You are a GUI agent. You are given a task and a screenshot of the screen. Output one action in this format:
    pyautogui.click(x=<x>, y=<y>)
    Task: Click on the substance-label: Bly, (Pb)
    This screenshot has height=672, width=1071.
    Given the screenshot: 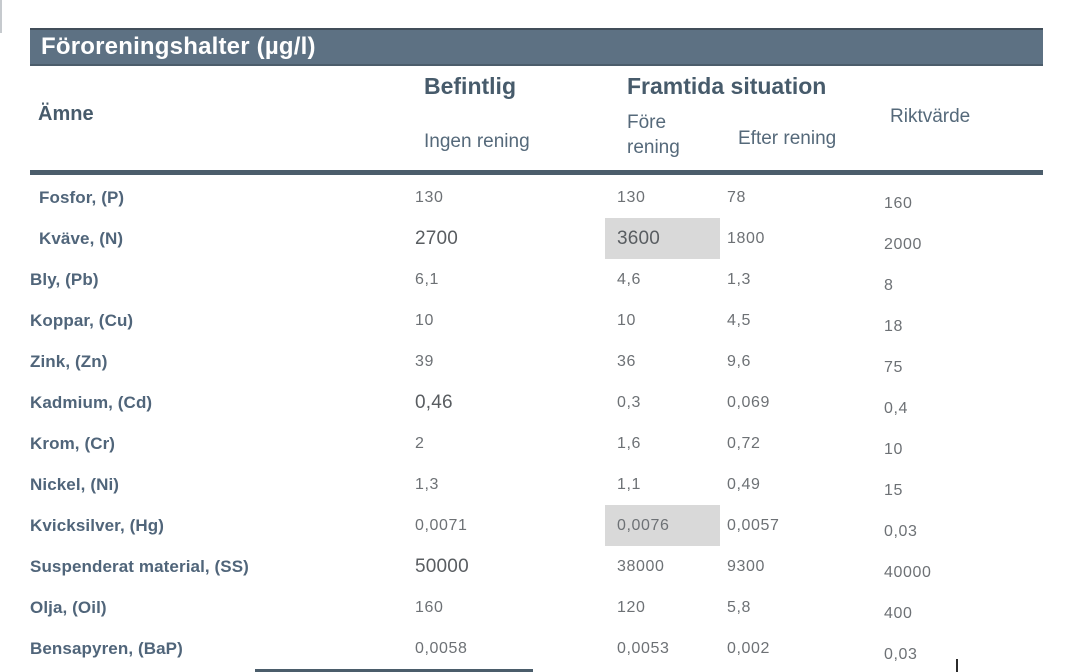 What is the action you would take?
    pyautogui.click(x=64, y=279)
    